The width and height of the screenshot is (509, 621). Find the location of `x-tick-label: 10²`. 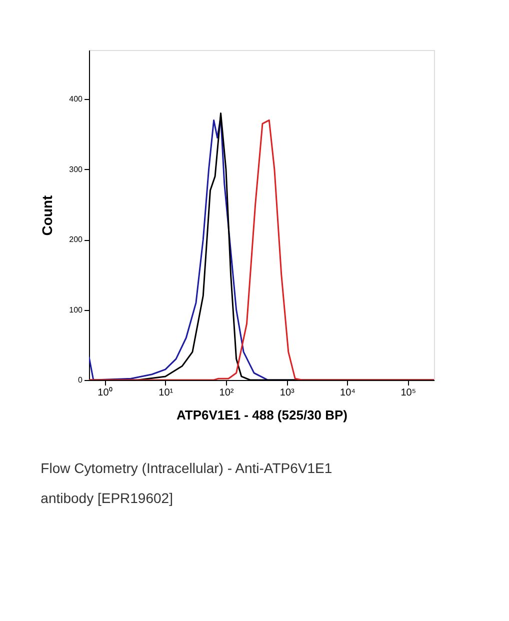

x-tick-label: 10² is located at coordinates (226, 393).